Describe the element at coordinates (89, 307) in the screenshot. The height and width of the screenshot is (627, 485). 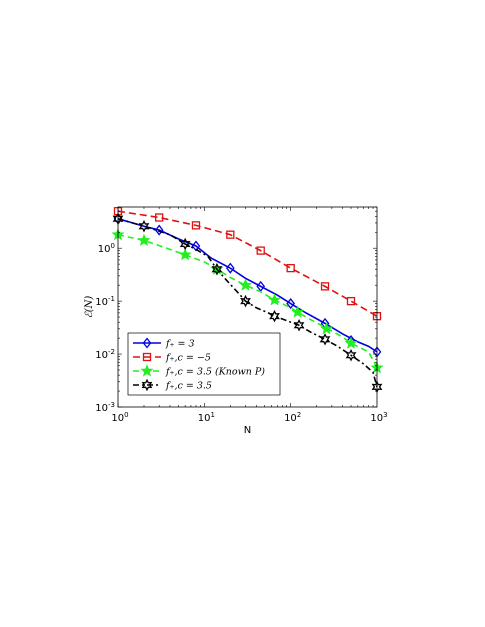
I see `y-axis-label: ℰ(N)` at that location.